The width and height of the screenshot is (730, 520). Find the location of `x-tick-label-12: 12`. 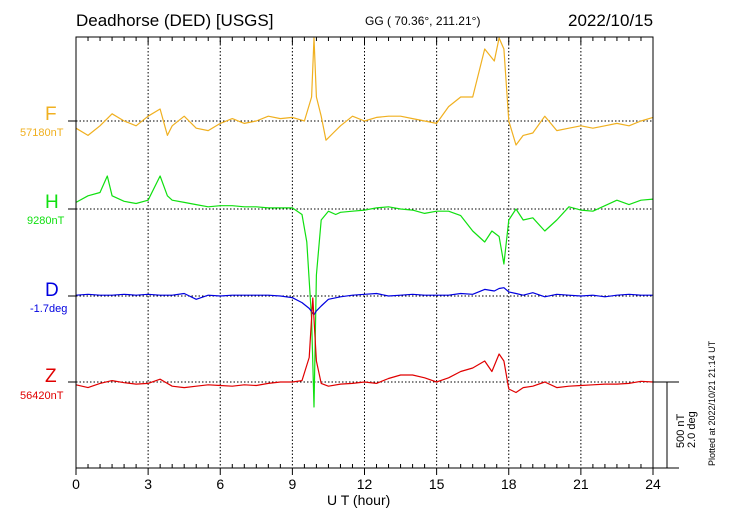

x-tick-label-12: 12 is located at coordinates (365, 484).